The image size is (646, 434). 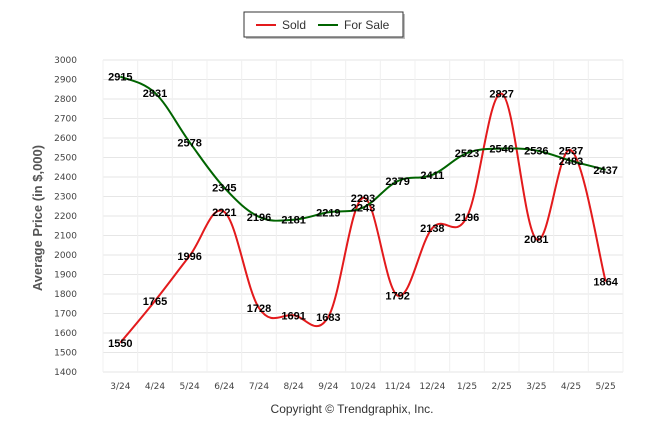 I want to click on data-label-for-sale: 2546, so click(x=501, y=150).